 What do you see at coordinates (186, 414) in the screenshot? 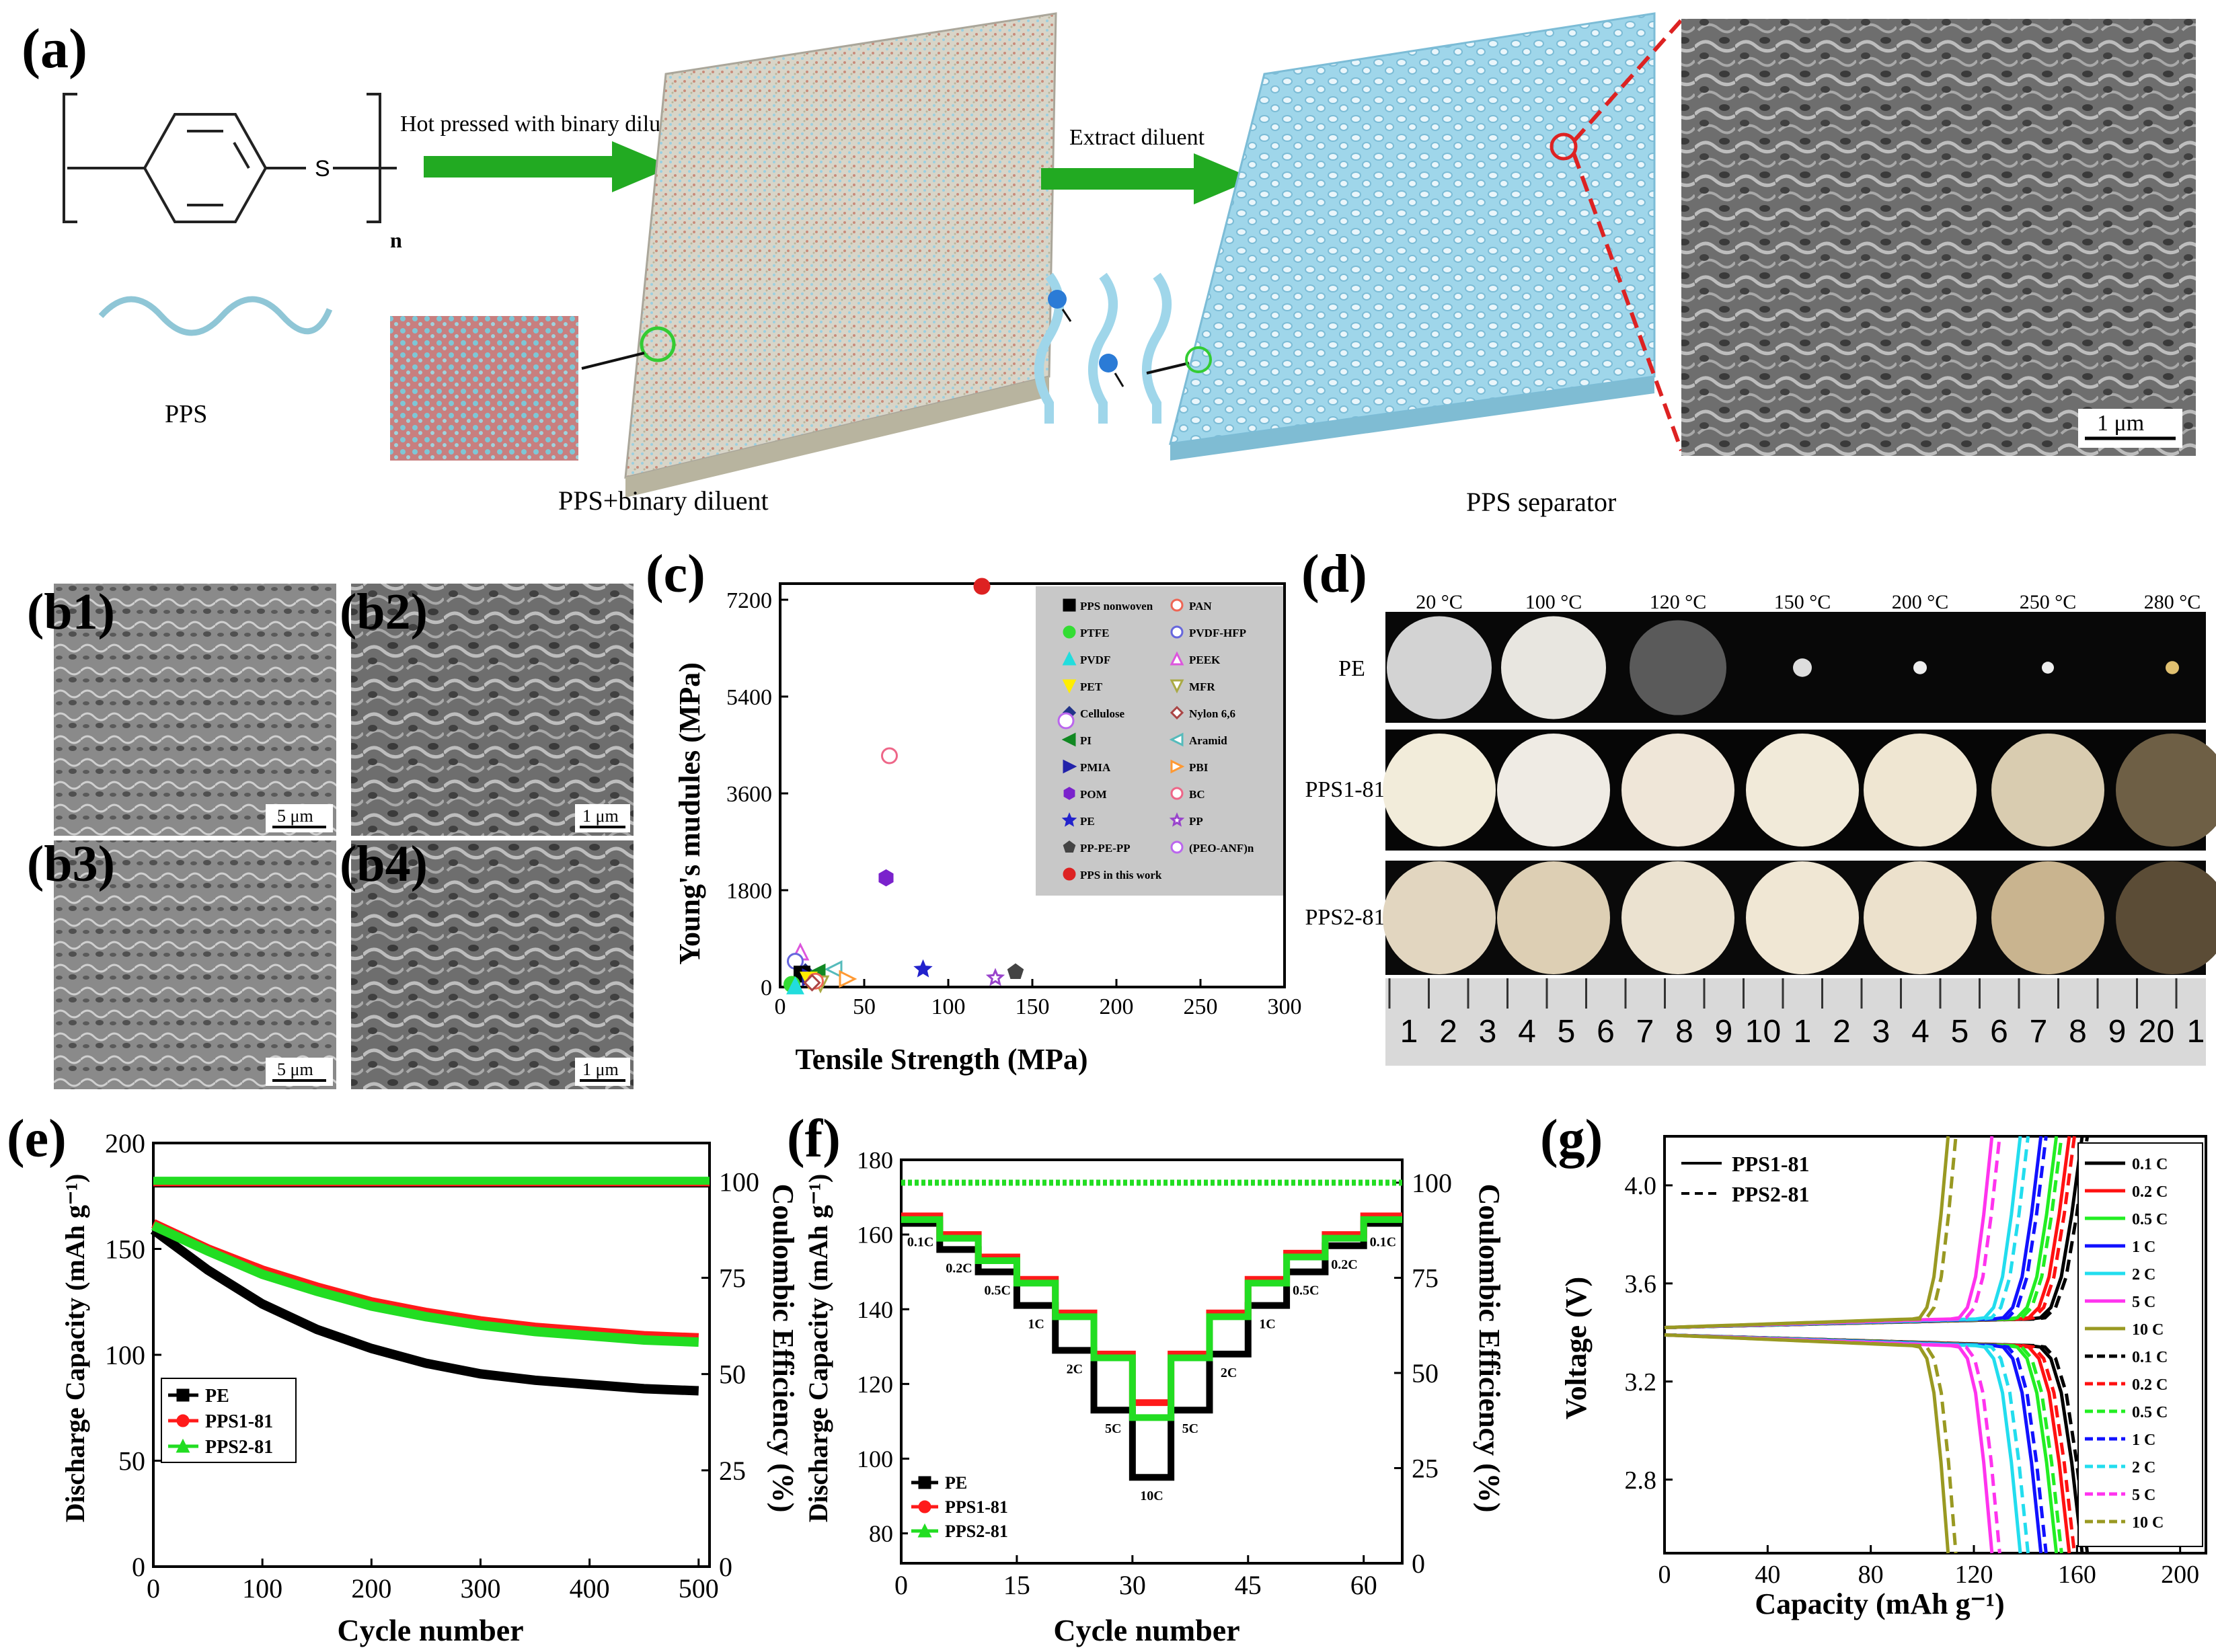
I see `pps-label: PPS` at bounding box center [186, 414].